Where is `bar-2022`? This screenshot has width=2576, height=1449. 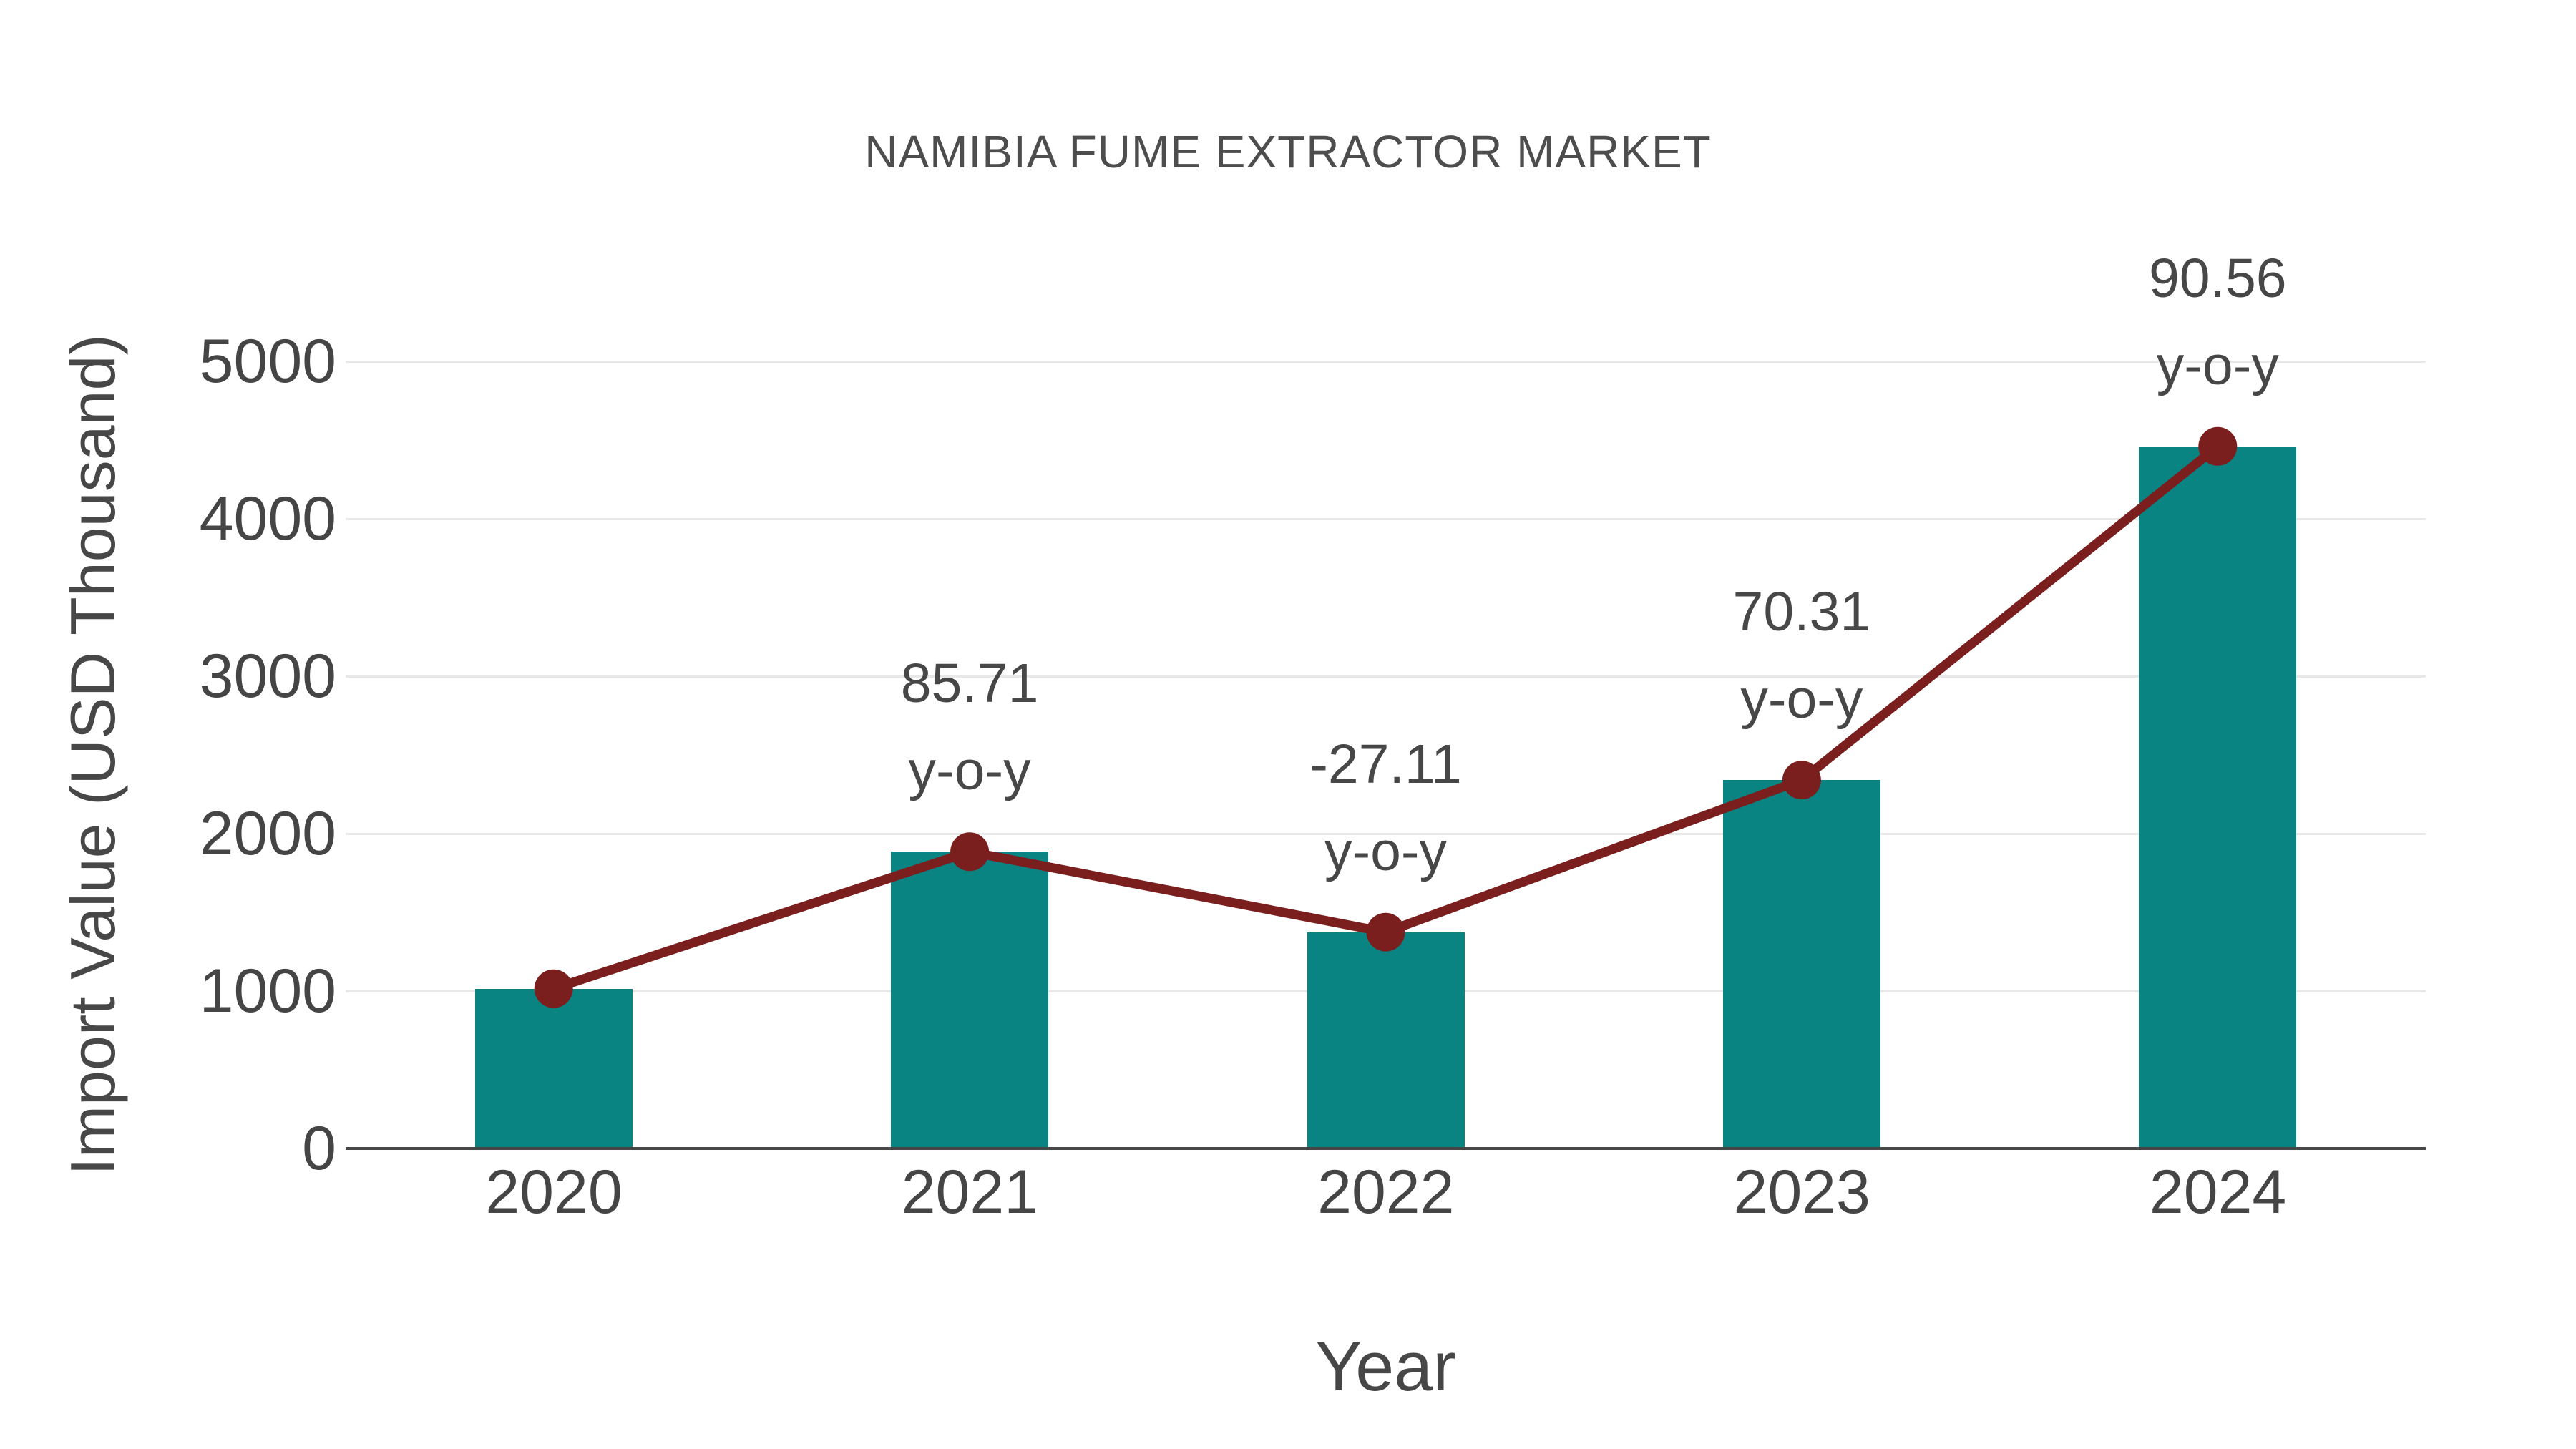
bar-2022 is located at coordinates (1386, 1040).